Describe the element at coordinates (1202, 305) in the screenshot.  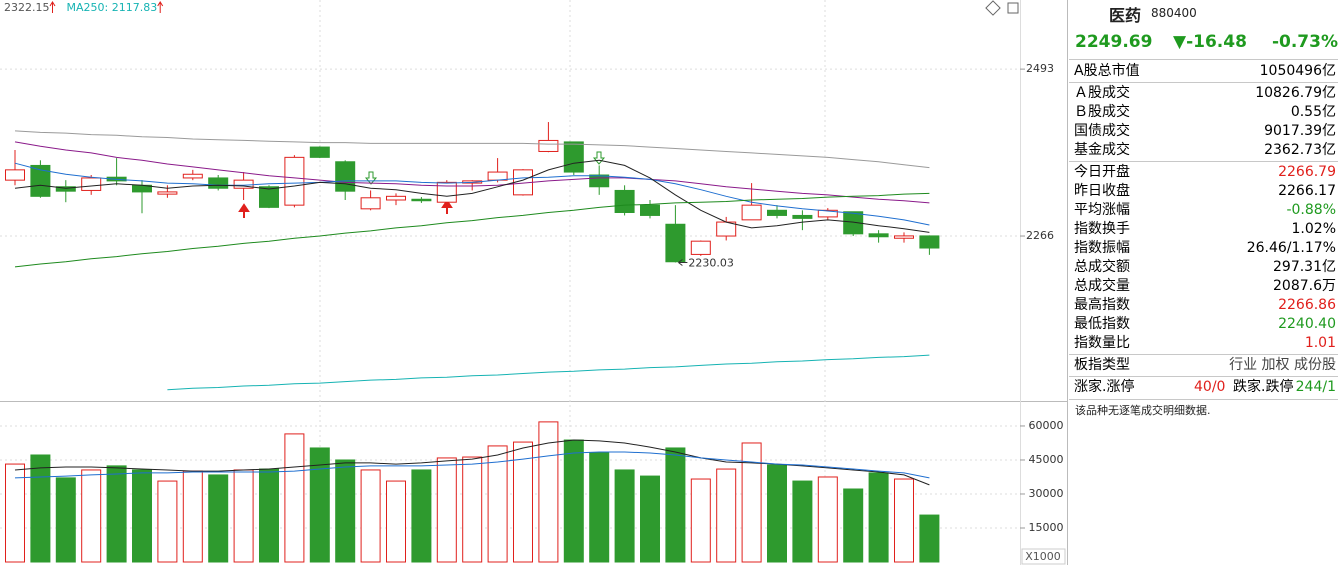
I see `stat-row: 最高指数 2266.86` at that location.